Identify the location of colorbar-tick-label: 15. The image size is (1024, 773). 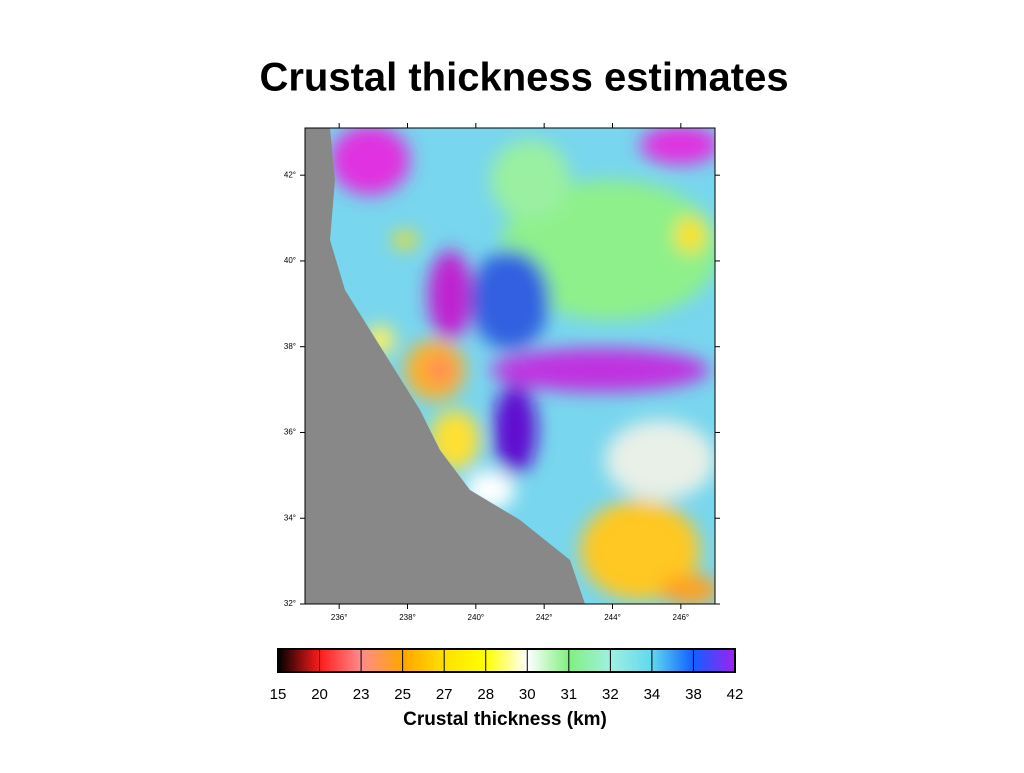
(278, 694).